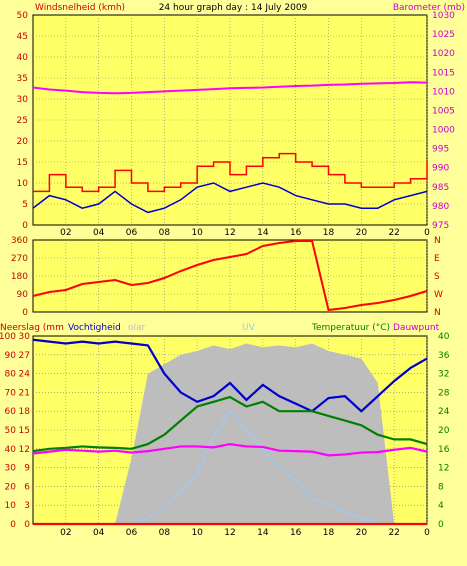 This screenshot has height=566, width=467. Describe the element at coordinates (233, 8) in the screenshot. I see `chart-title: 24 hour graph day : 14 July 2009` at that location.